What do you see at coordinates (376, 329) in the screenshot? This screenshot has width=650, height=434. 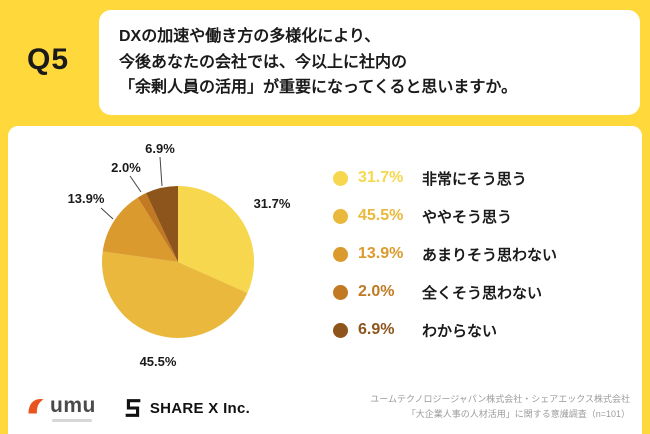 I see `legend-percent: 6.9%` at bounding box center [376, 329].